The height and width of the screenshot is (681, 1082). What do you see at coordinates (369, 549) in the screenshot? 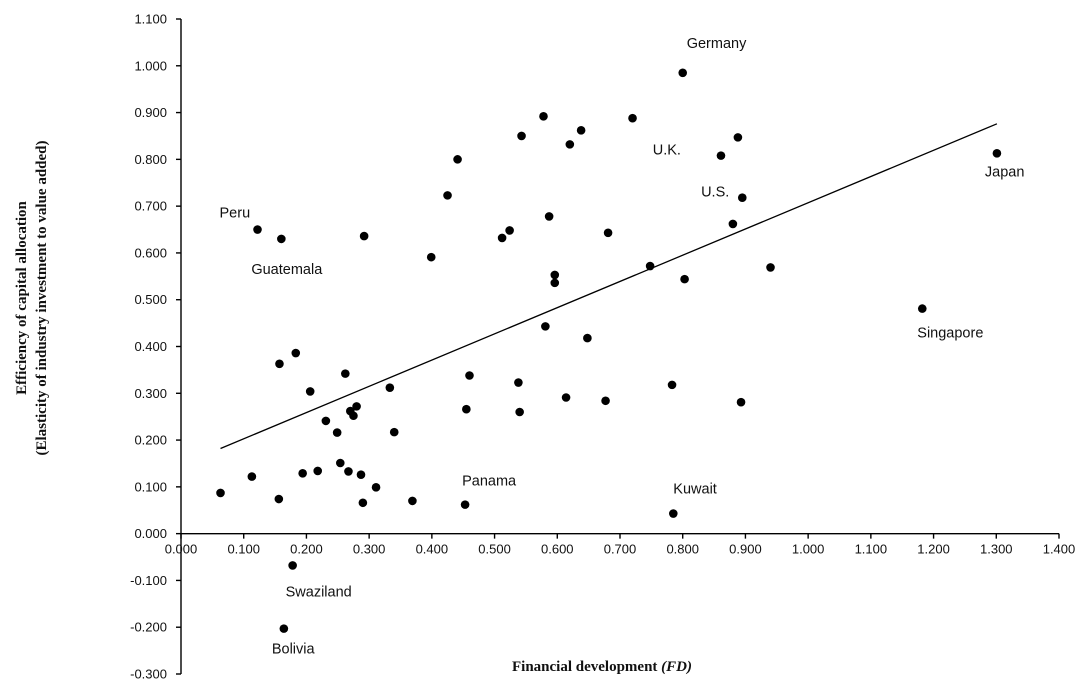
I see `x-tick-label: 0.300` at bounding box center [369, 549].